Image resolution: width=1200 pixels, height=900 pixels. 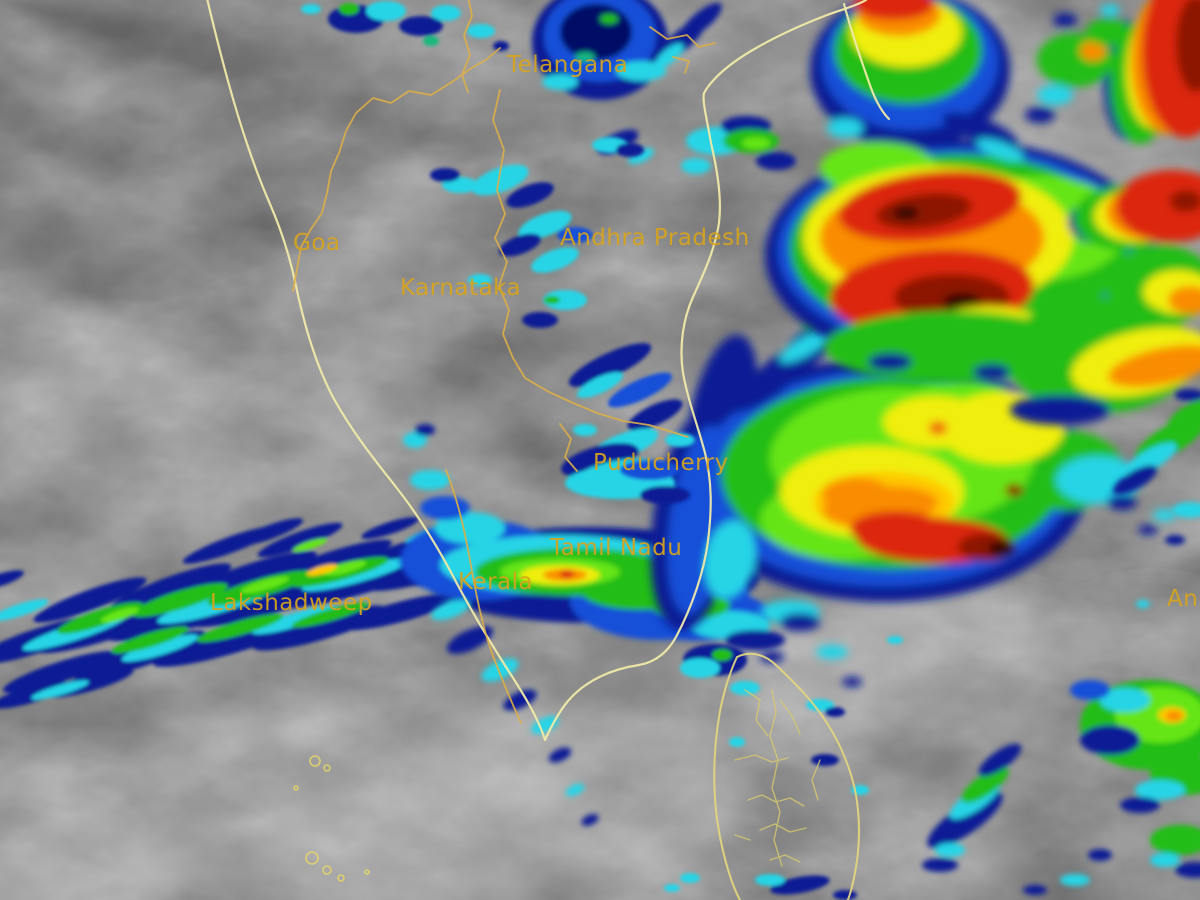 I want to click on map-label-lakshadweep: Lakshadweep, so click(x=291, y=603).